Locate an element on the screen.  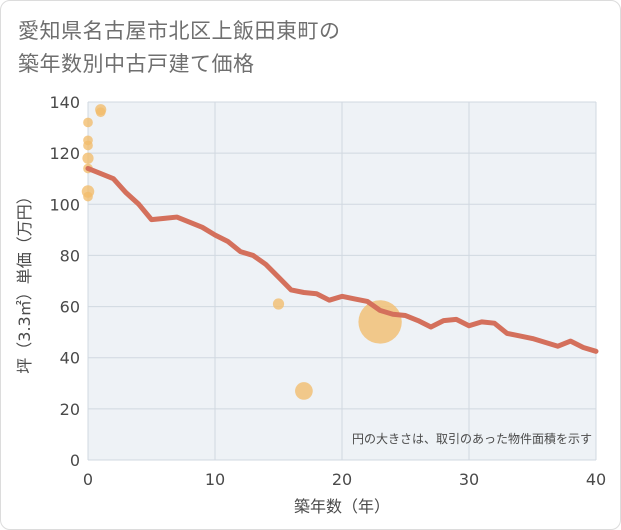
y-tick-label: 100 is located at coordinates (64, 204).